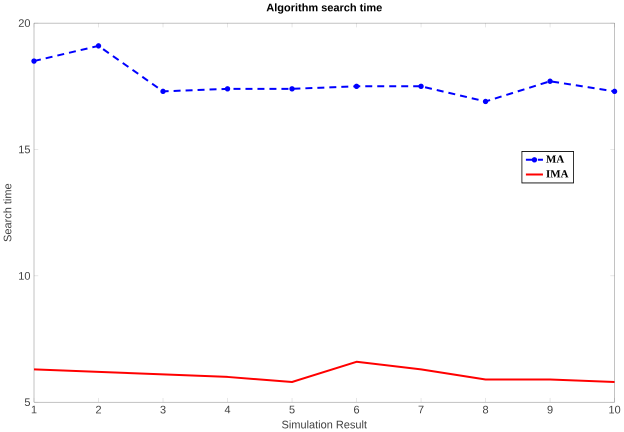 This screenshot has height=432, width=624. I want to click on x-tick-label: 8, so click(485, 410).